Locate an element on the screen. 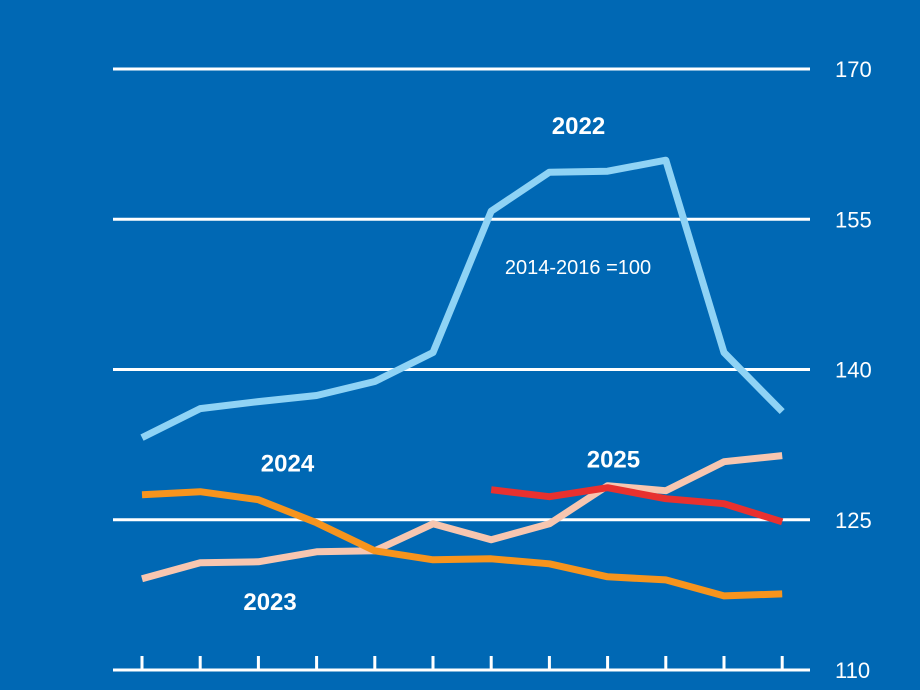 The width and height of the screenshot is (920, 690). series-line-2023 is located at coordinates (462, 517).